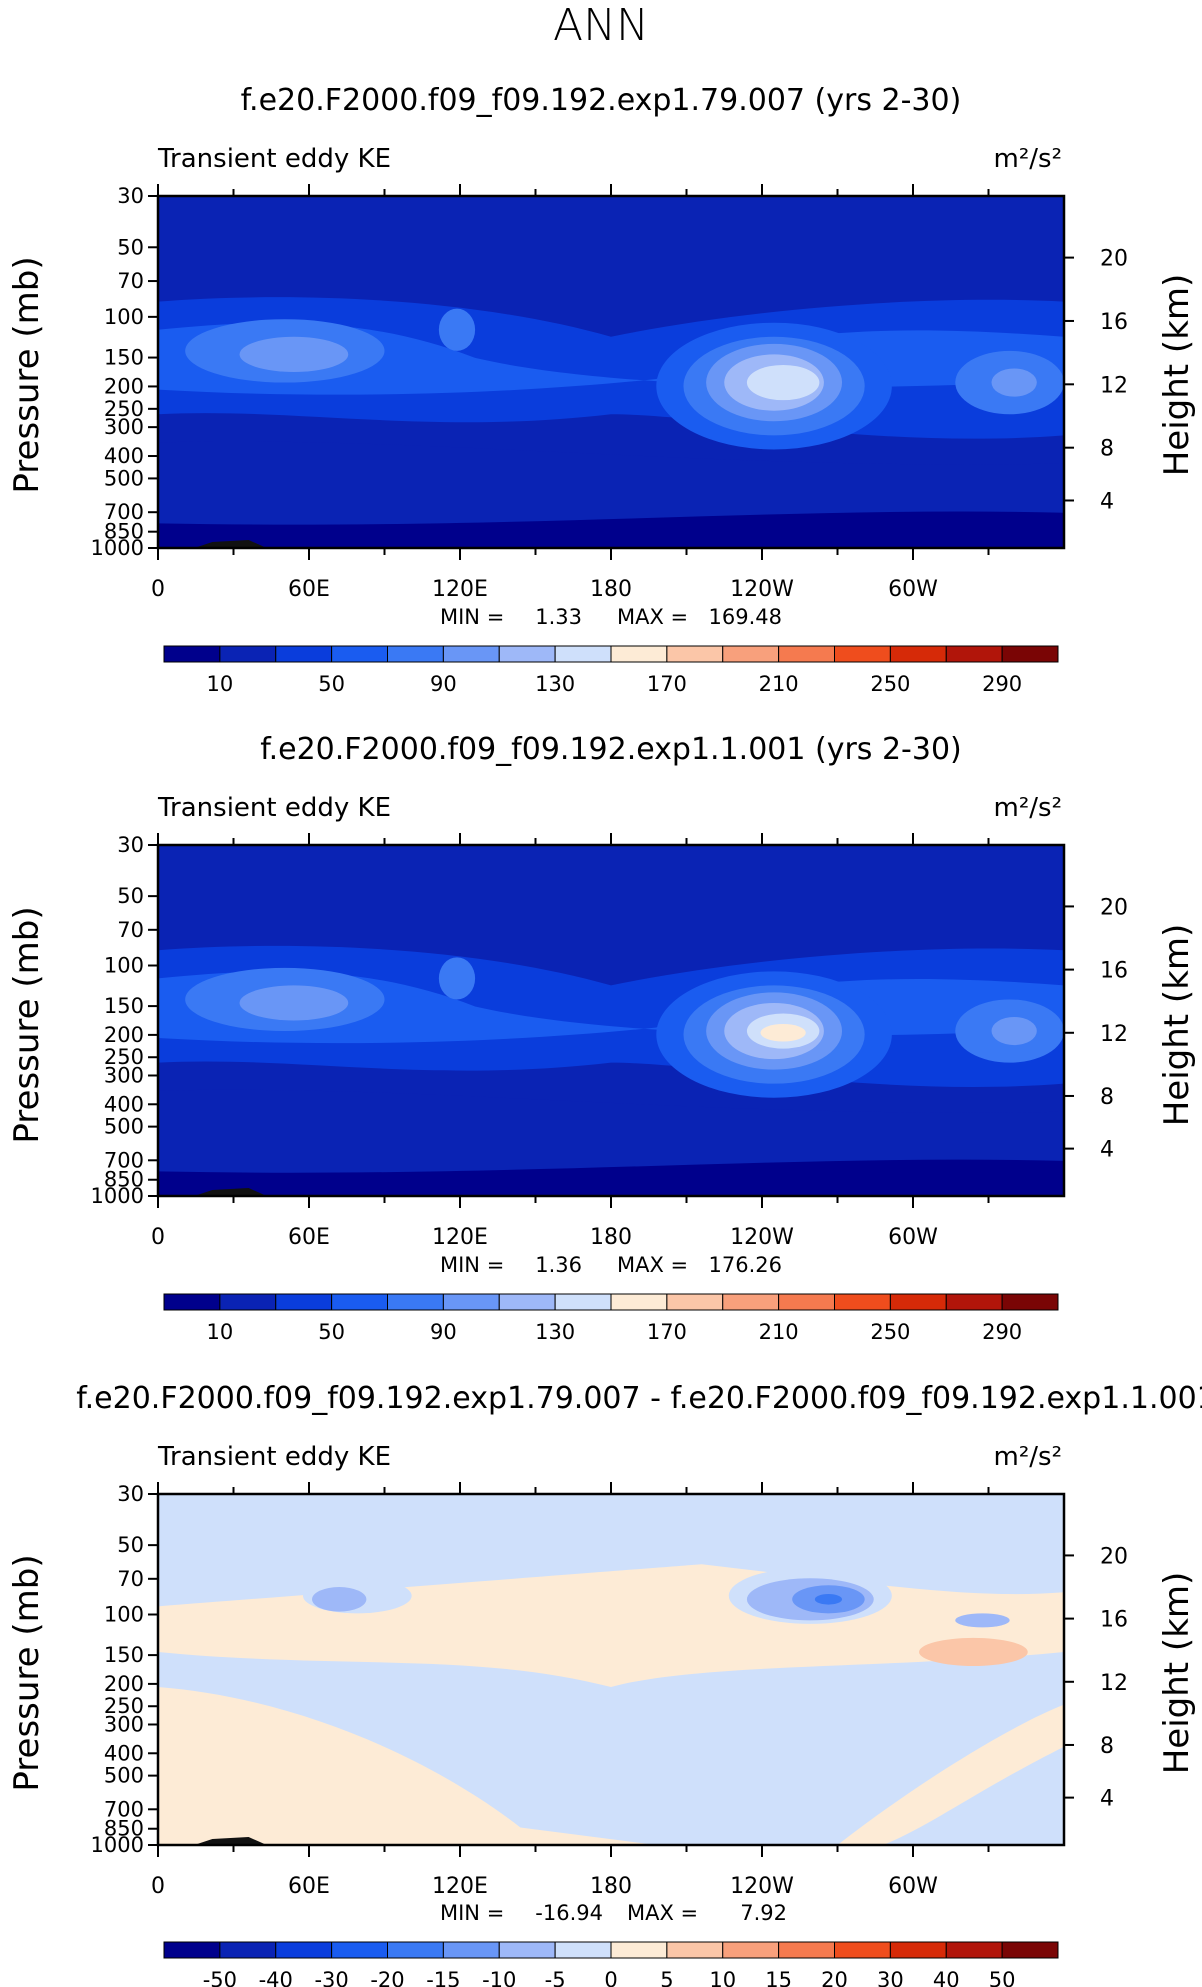 The width and height of the screenshot is (1202, 1987). What do you see at coordinates (124, 1127) in the screenshot?
I see `pressure-tick-label: 500` at bounding box center [124, 1127].